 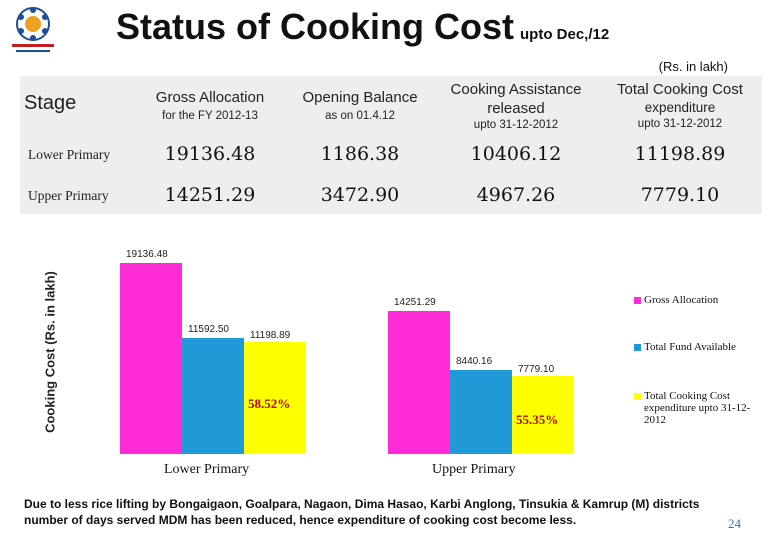 I want to click on data-label-lower-primary-2: 11198.89, so click(x=270, y=335).